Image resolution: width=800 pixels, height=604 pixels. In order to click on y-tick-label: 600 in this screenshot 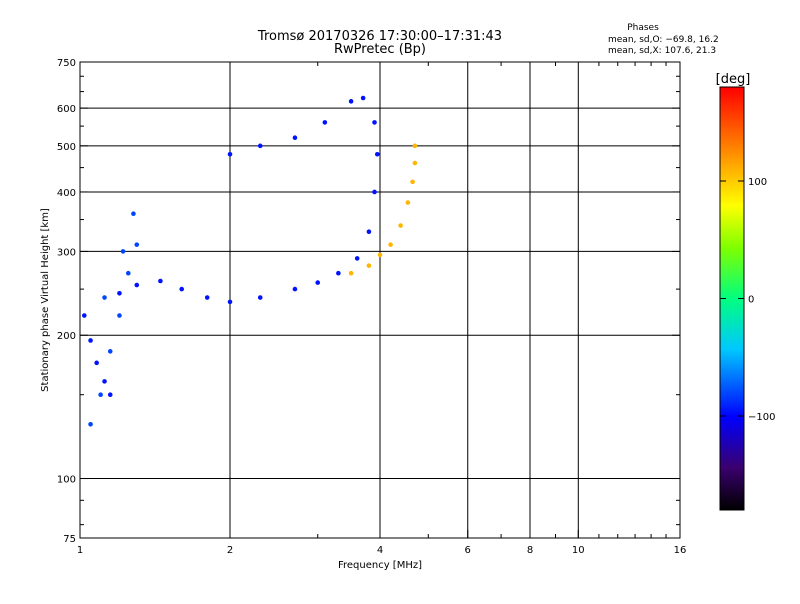, I will do `click(66, 109)`.